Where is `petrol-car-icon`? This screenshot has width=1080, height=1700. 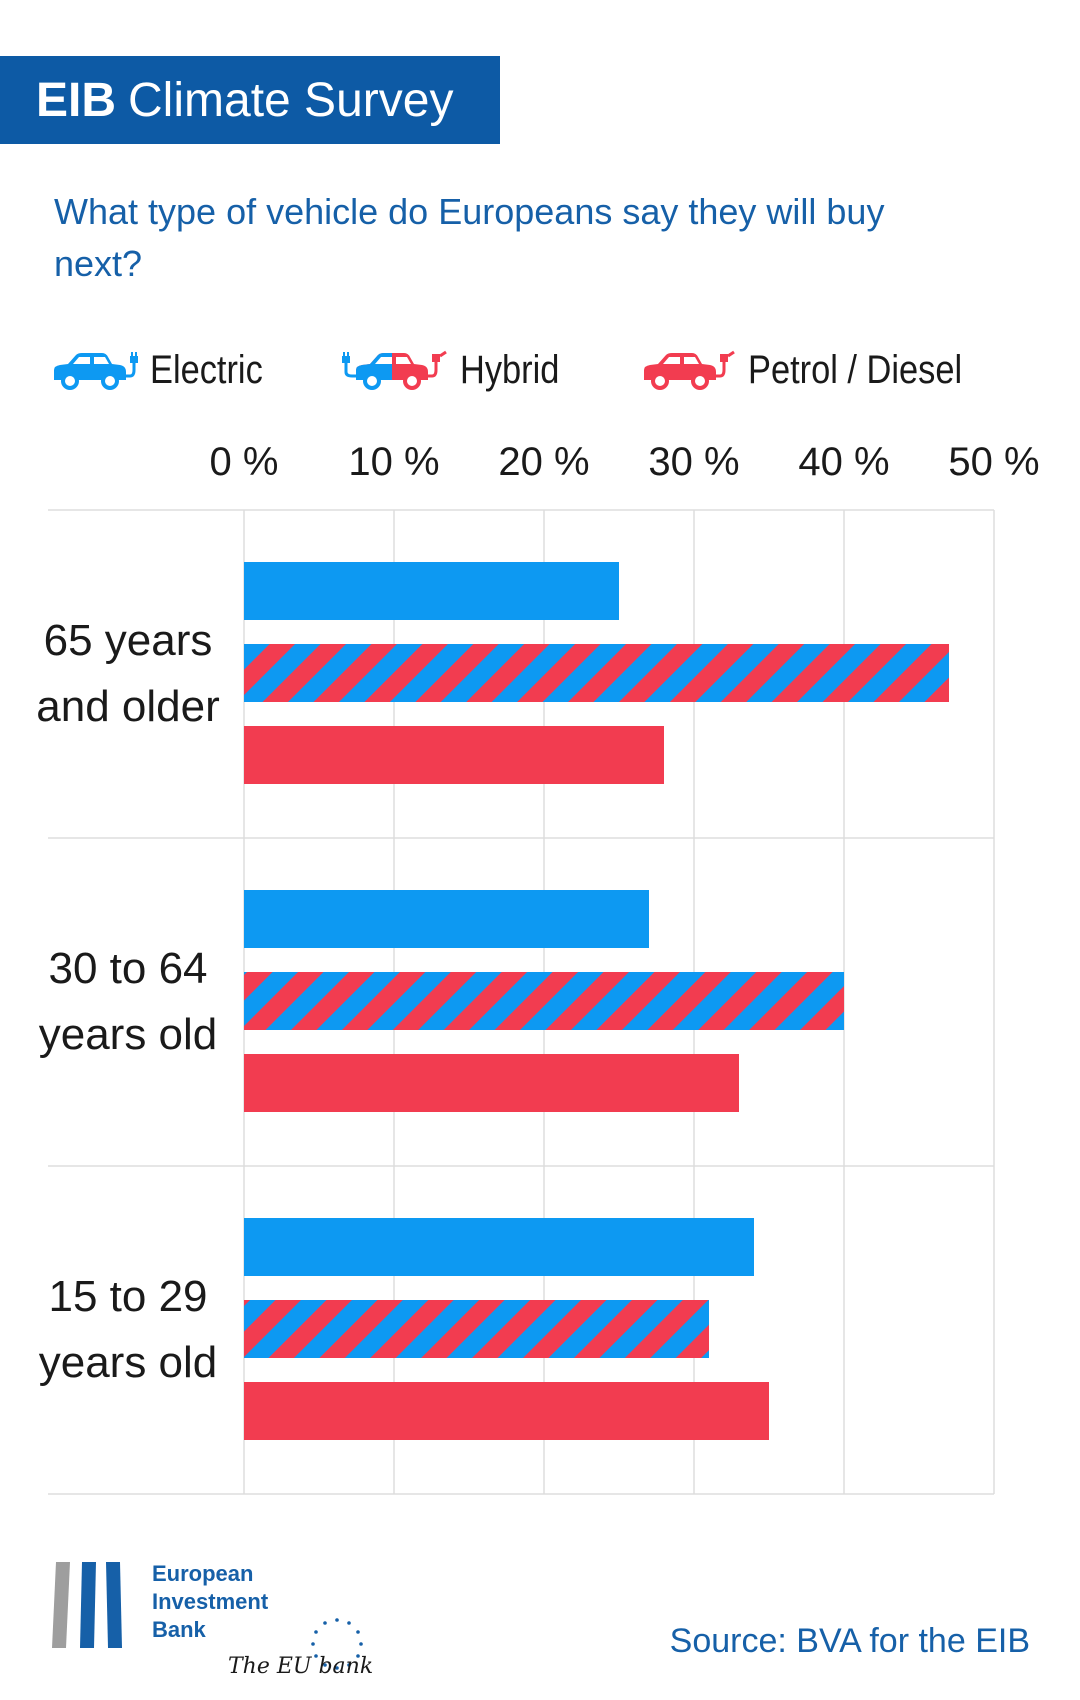 petrol-car-icon is located at coordinates (689, 370).